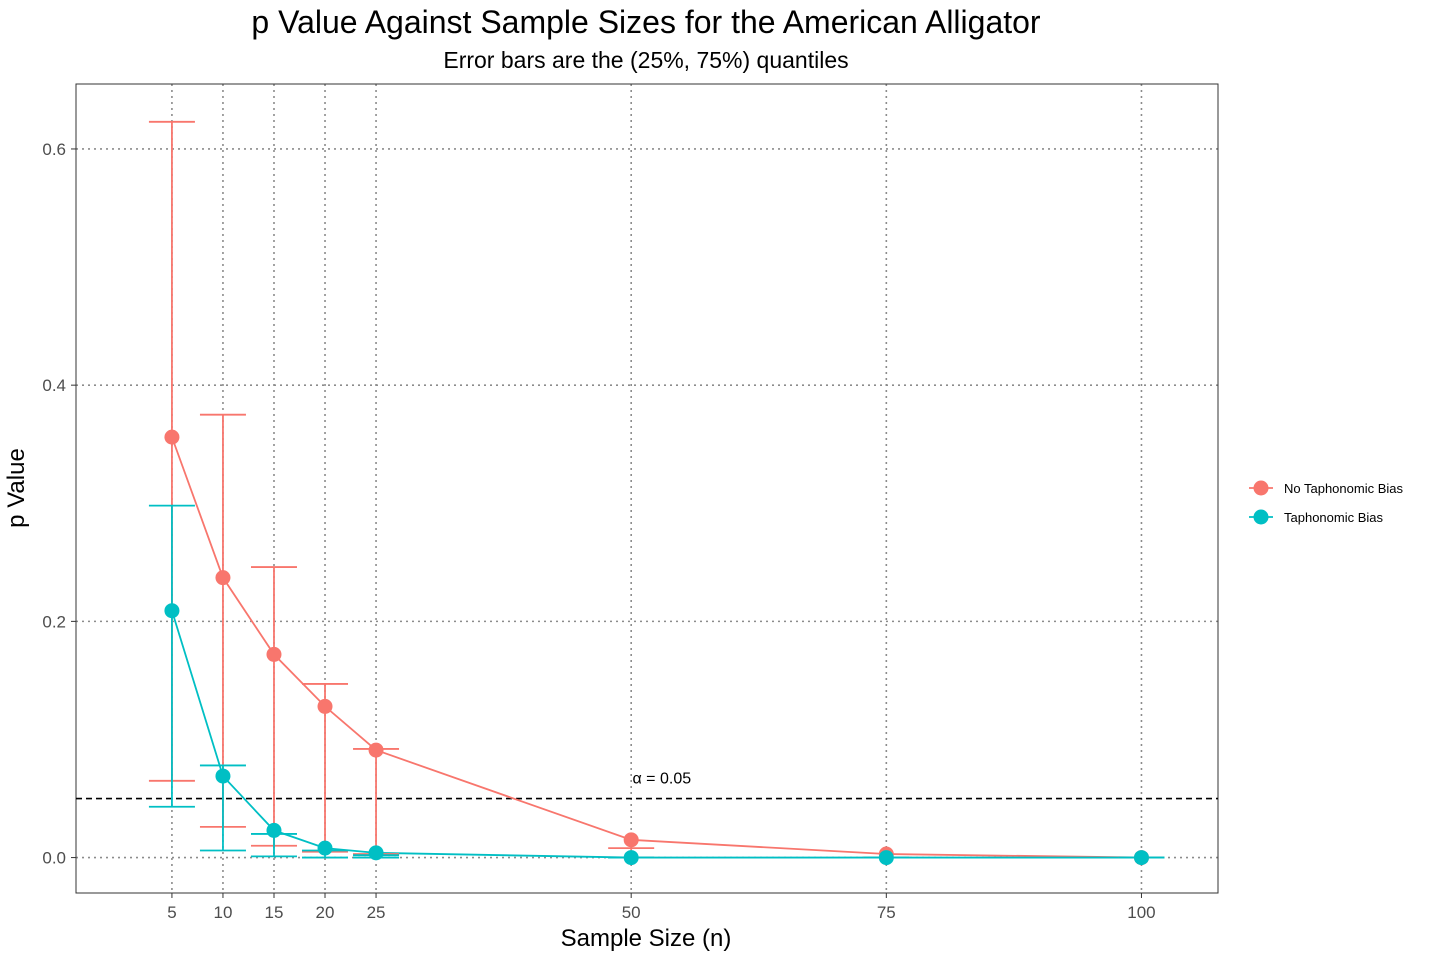 This screenshot has height=960, width=1440. I want to click on y-tick-label: 0.6, so click(54, 149).